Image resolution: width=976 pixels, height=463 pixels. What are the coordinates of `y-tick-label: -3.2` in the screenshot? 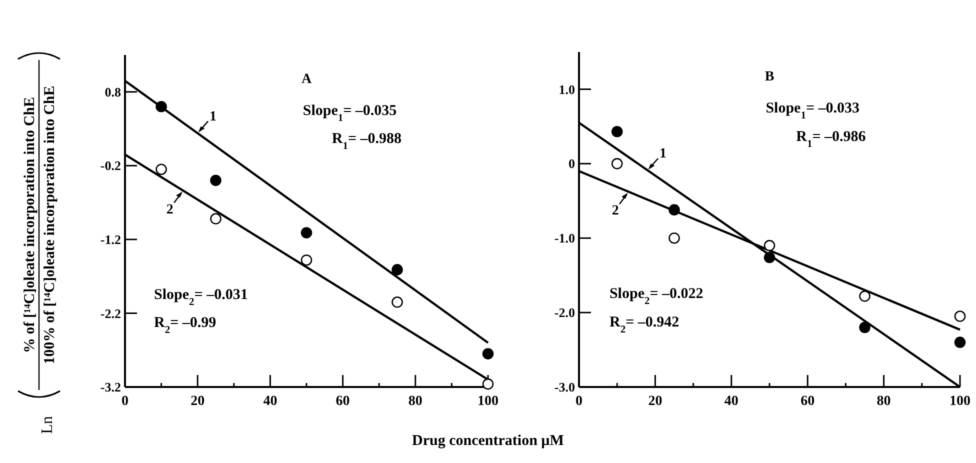 It's located at (110, 387).